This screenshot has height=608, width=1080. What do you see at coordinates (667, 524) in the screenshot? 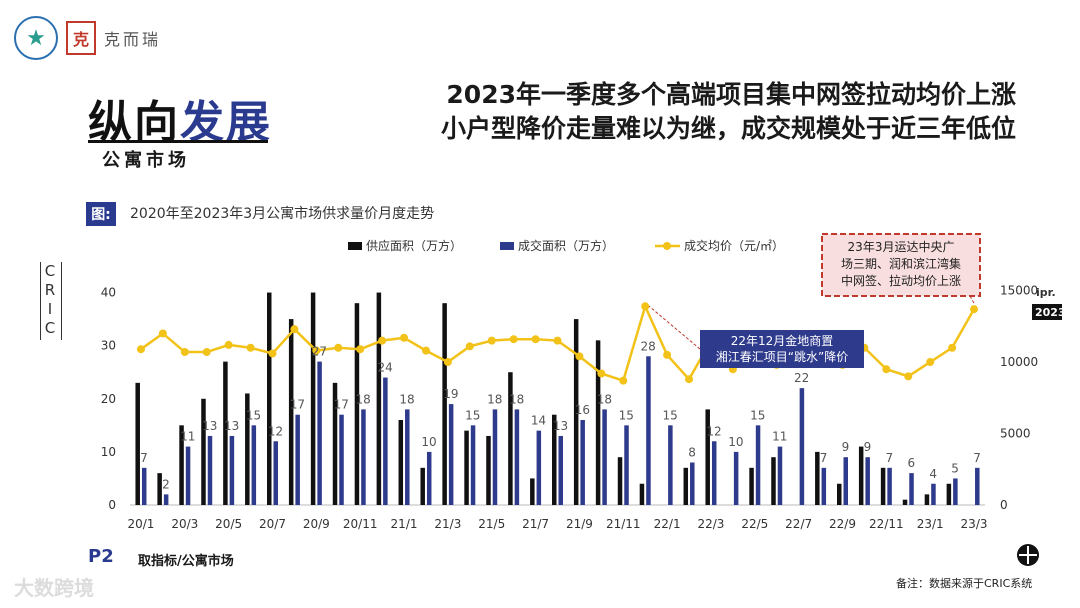
I see `x-axis-tick-label: 22/1` at bounding box center [667, 524].